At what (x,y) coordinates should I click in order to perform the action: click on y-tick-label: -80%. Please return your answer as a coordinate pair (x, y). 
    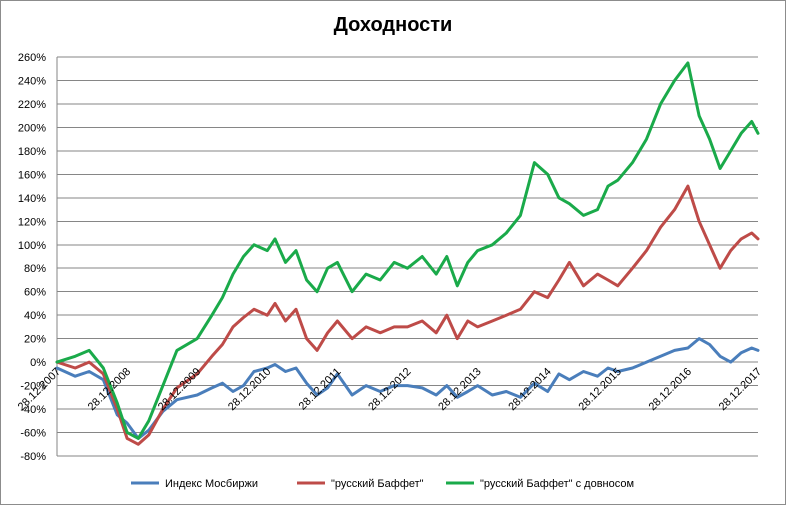
    Looking at the image, I should click on (33, 457).